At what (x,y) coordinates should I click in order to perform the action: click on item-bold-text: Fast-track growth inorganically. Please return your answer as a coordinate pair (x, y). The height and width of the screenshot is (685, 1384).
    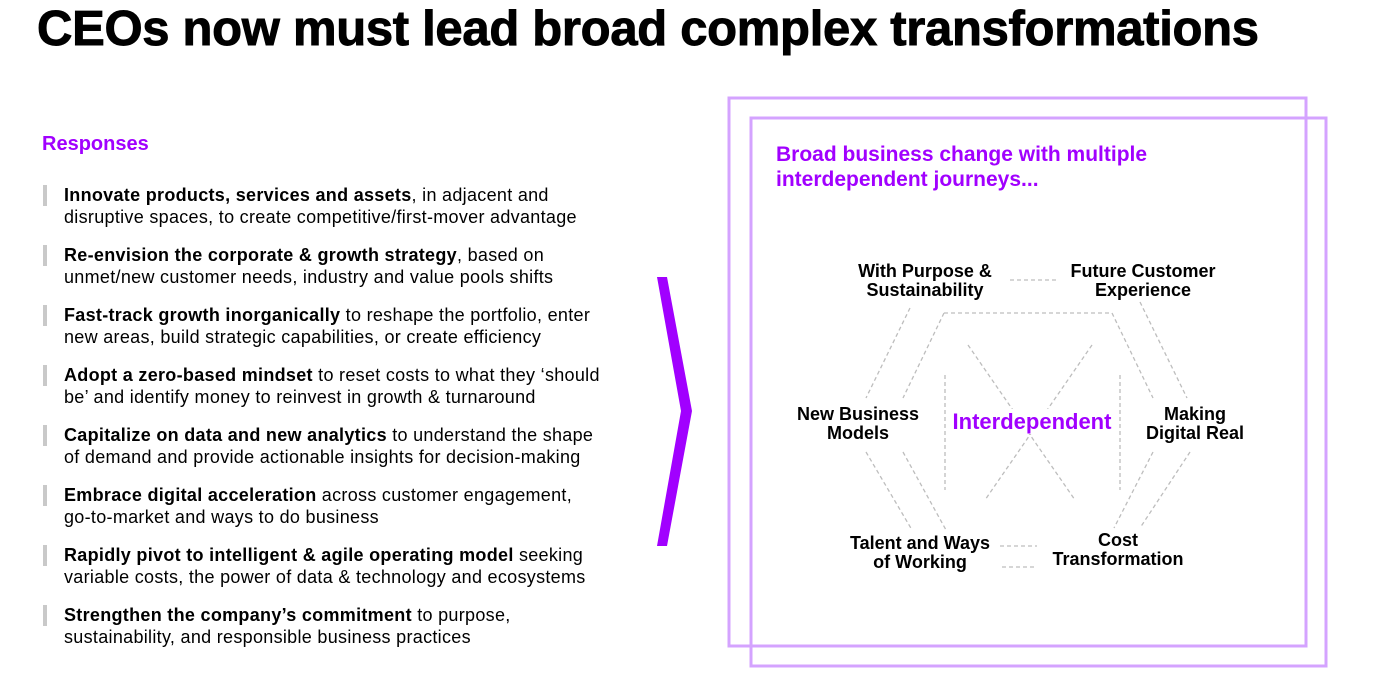
    Looking at the image, I should click on (202, 315).